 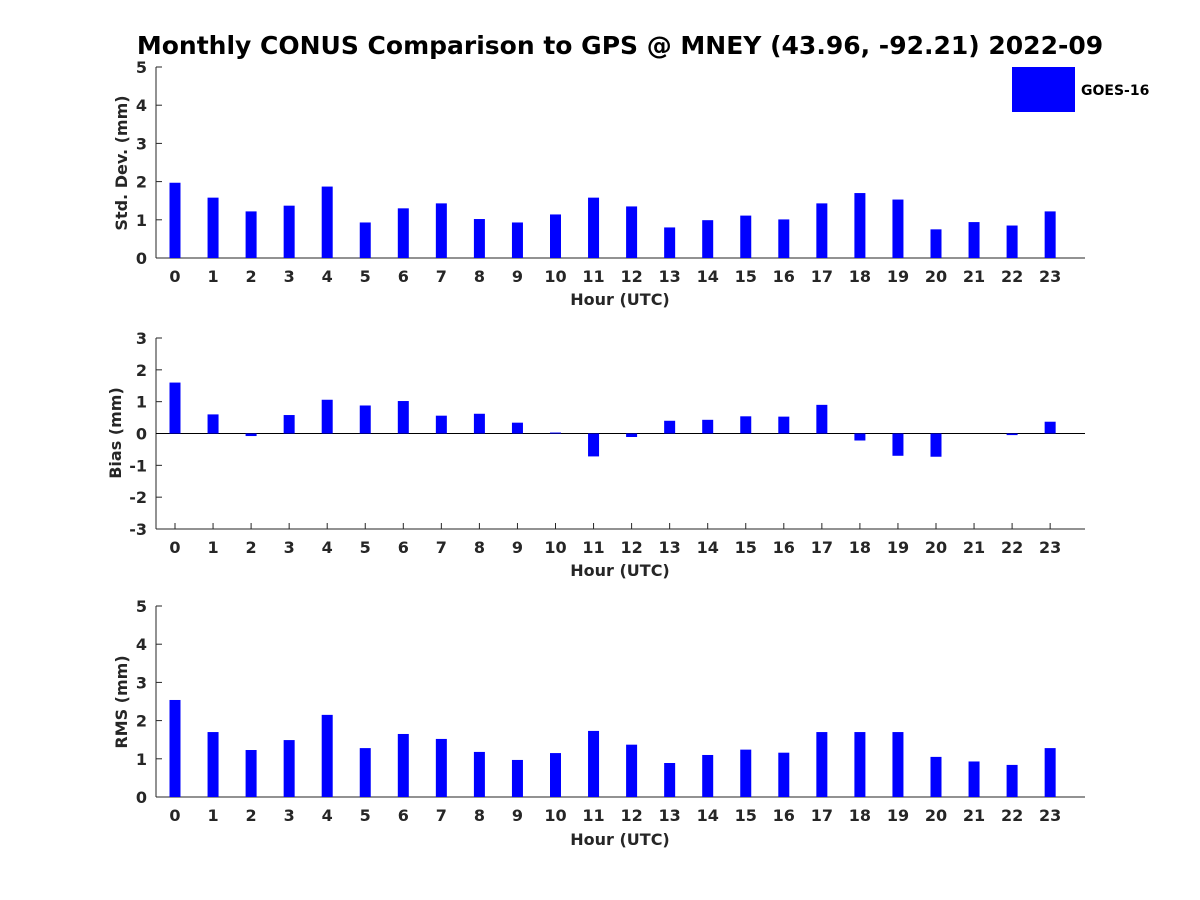 What do you see at coordinates (138, 465) in the screenshot?
I see `bias-ytick-label: -1` at bounding box center [138, 465].